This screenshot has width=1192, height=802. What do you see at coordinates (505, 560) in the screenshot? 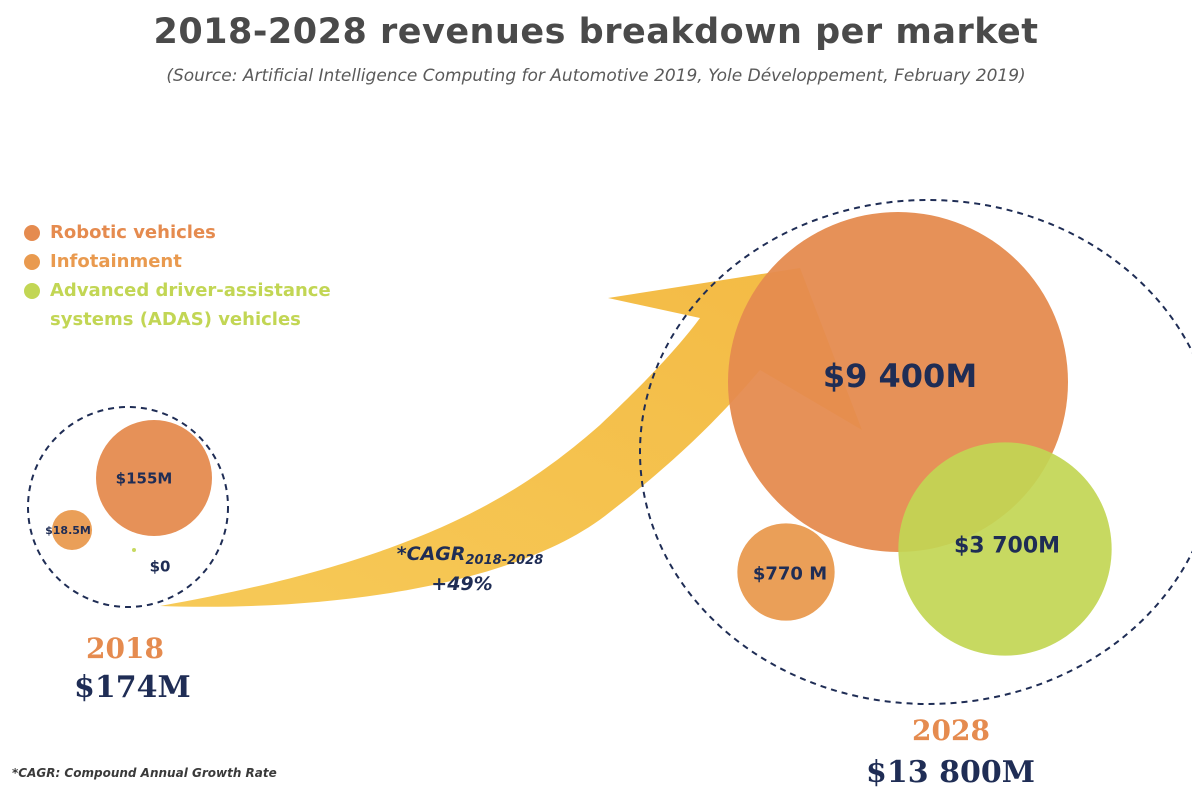
I see `cagr-subscript: 2018-2028` at bounding box center [505, 560].